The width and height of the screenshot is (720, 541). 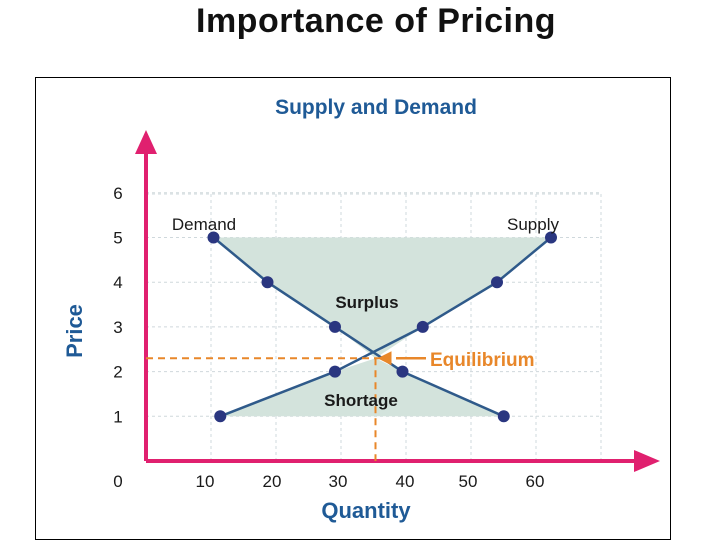 I want to click on x-tick-label: 60, so click(x=535, y=481).